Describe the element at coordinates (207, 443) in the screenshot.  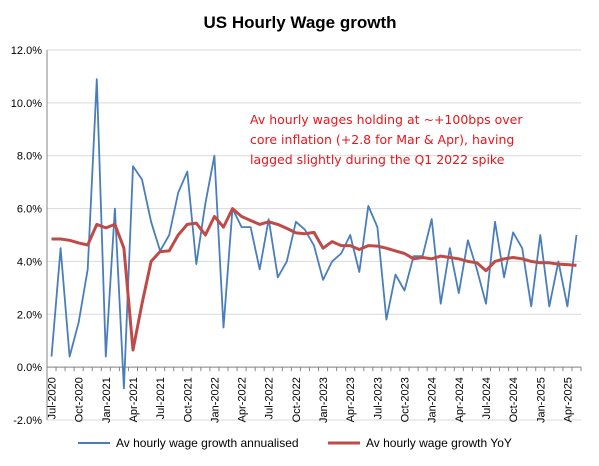
I see `legend-label-annualised: Av hourly wage growth annualised` at that location.